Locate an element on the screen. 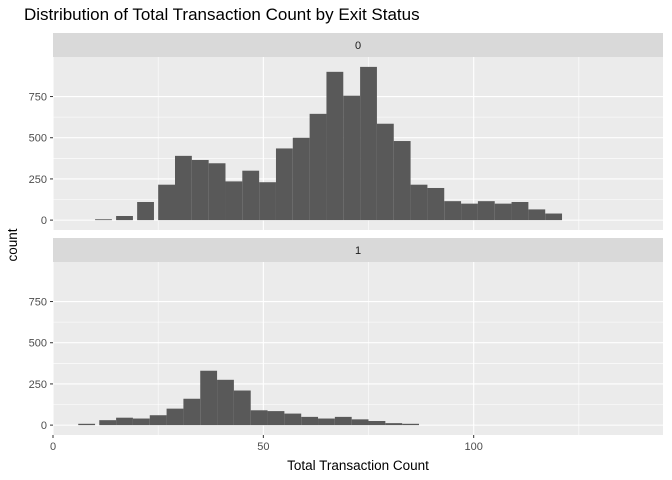 The width and height of the screenshot is (672, 480). x-tick-label: 100 is located at coordinates (474, 447).